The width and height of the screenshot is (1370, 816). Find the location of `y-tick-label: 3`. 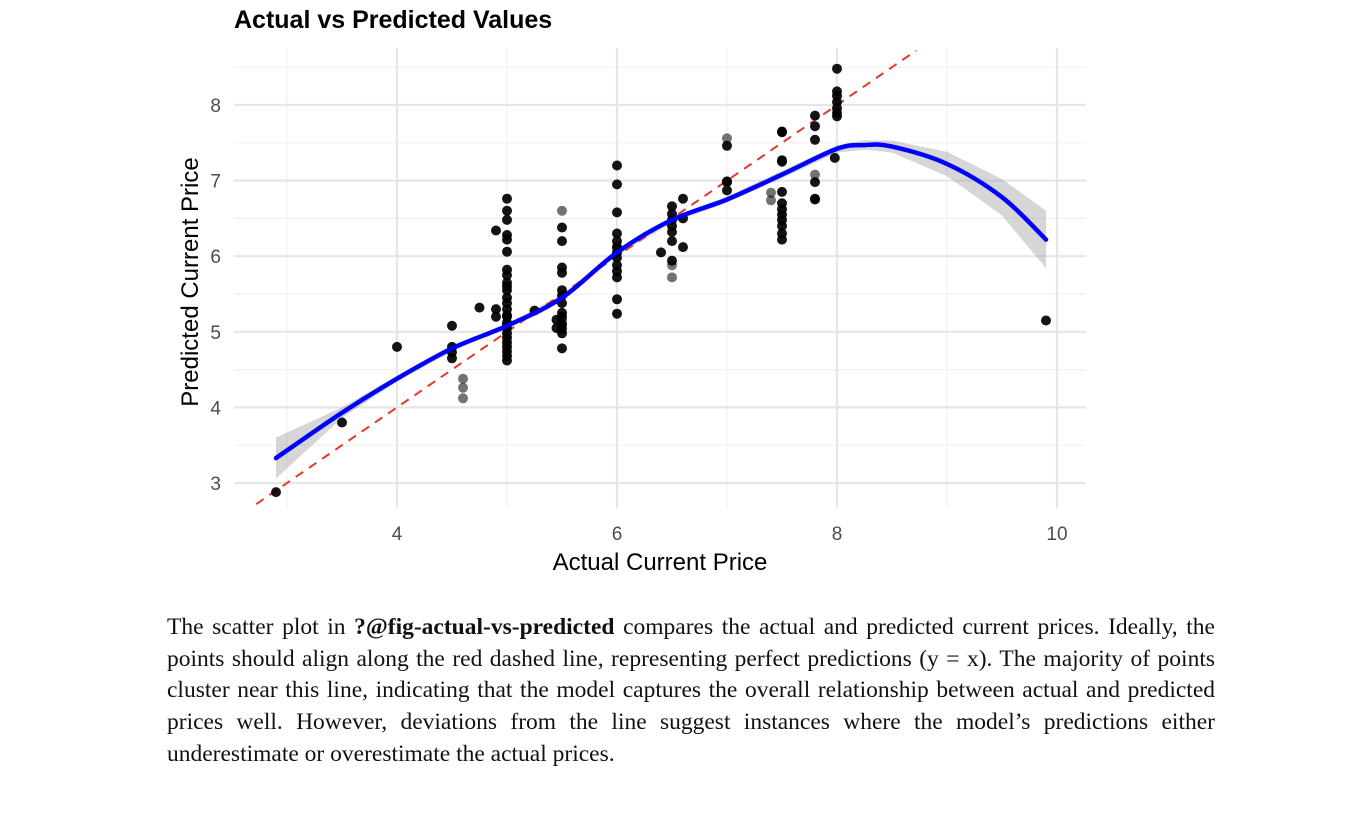

y-tick-label: 3 is located at coordinates (215, 484).